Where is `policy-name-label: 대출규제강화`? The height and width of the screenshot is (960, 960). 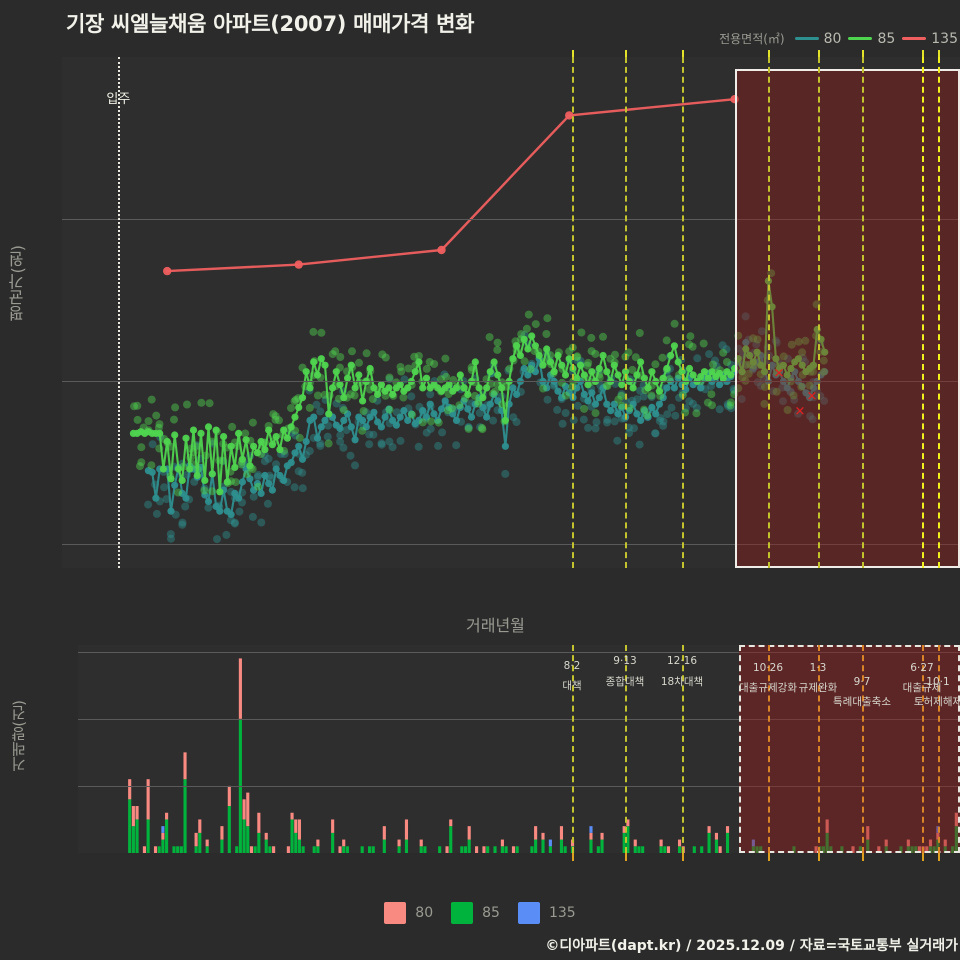 policy-name-label: 대출규제강화 is located at coordinates (768, 688).